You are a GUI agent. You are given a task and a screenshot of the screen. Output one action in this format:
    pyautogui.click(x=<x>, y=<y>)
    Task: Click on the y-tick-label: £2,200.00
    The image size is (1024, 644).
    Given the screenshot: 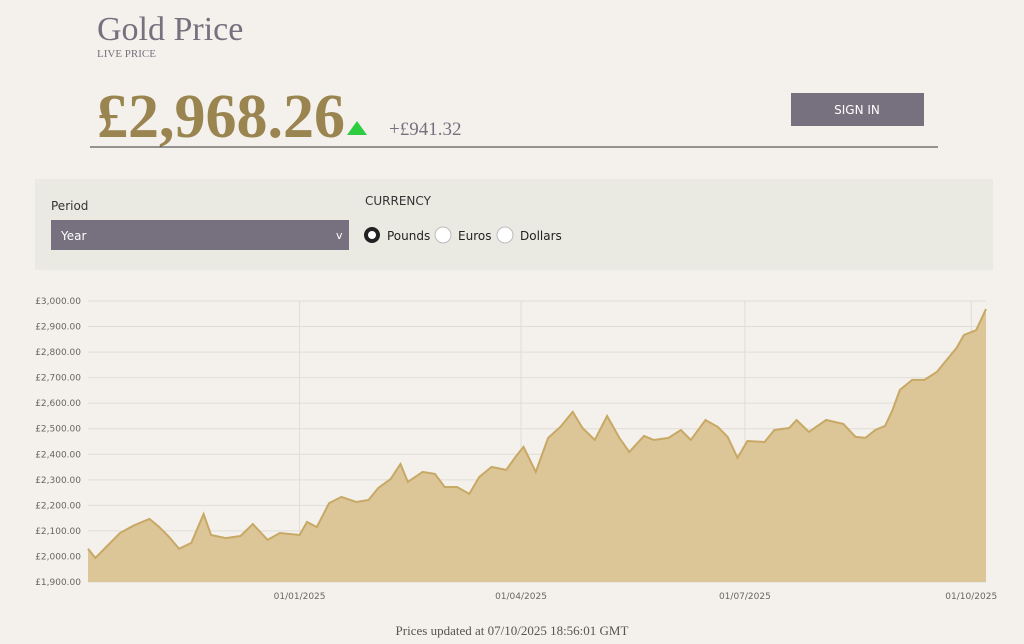 What is the action you would take?
    pyautogui.click(x=58, y=506)
    